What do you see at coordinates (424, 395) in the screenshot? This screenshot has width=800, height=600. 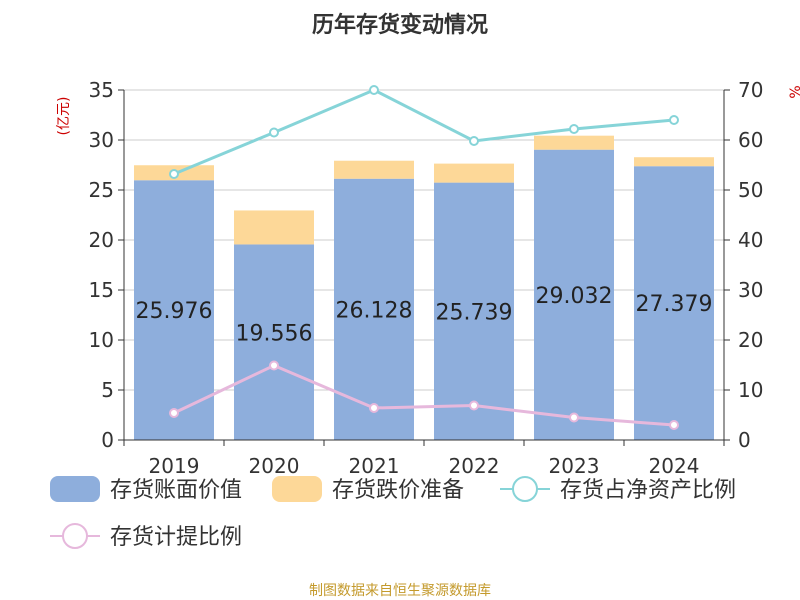 I see `line-存货计提比例` at bounding box center [424, 395].